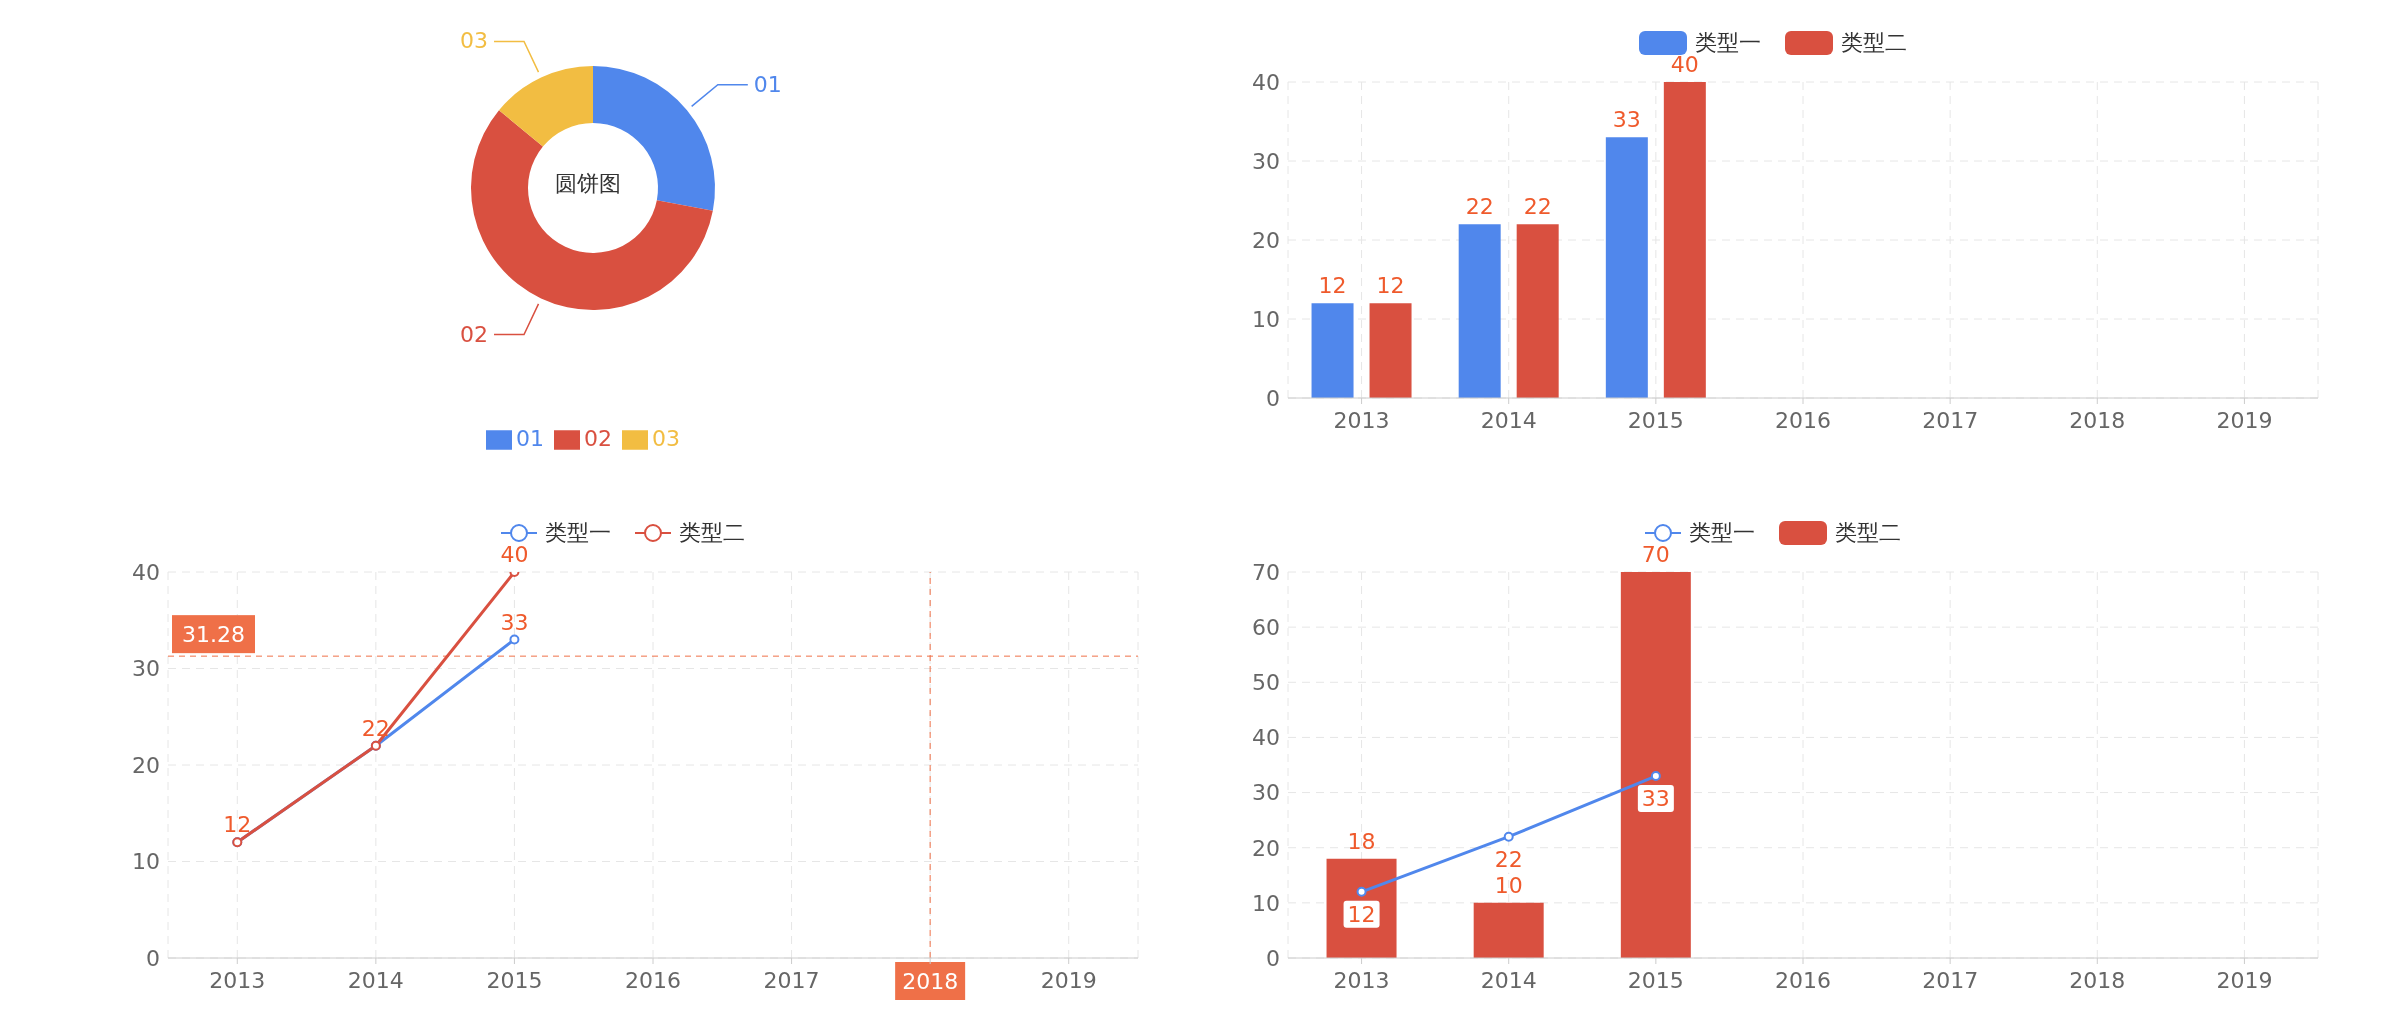 Image resolution: width=2382 pixels, height=1032 pixels. I want to click on text: 圆饼图, so click(588, 183).